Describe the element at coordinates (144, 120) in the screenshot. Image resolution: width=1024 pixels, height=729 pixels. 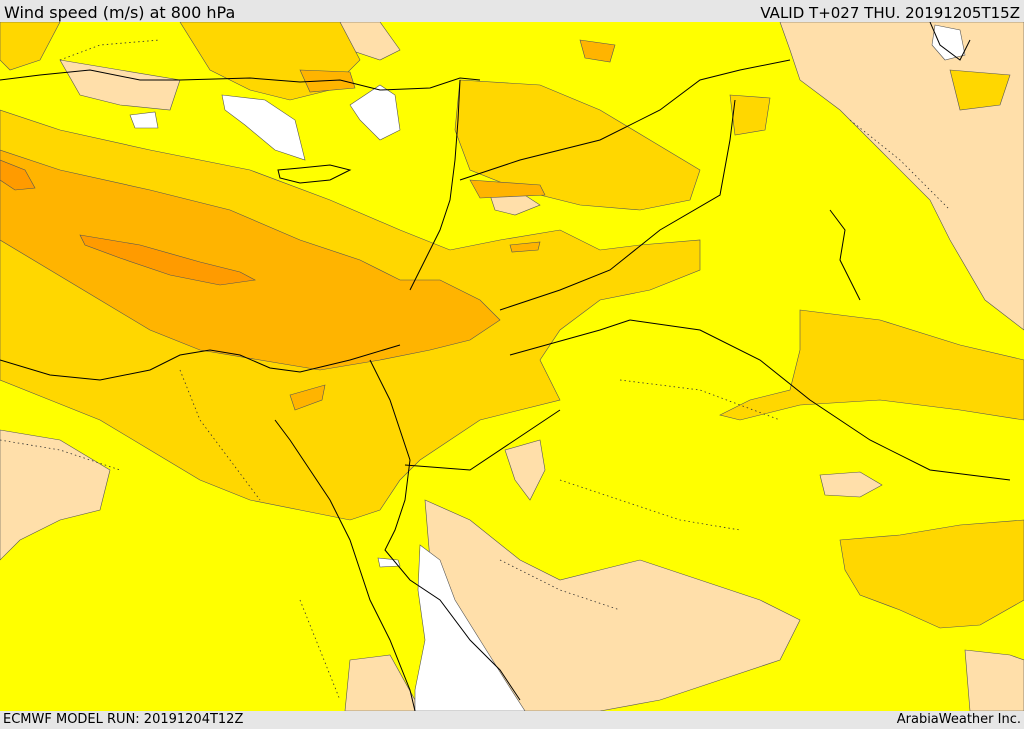
I see `calm-patch` at that location.